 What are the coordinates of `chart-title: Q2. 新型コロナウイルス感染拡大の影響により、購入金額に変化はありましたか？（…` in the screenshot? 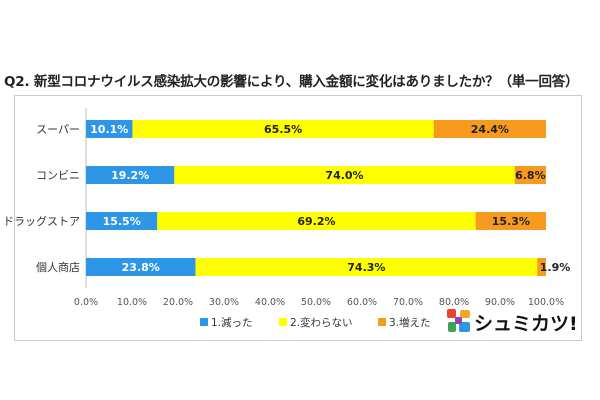 It's located at (291, 82).